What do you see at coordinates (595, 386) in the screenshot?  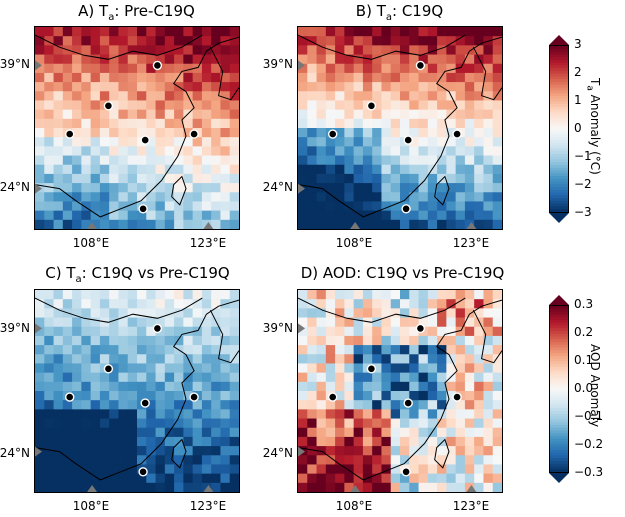 I see `colorbar-aod-label: AOD Anomaly` at bounding box center [595, 386].